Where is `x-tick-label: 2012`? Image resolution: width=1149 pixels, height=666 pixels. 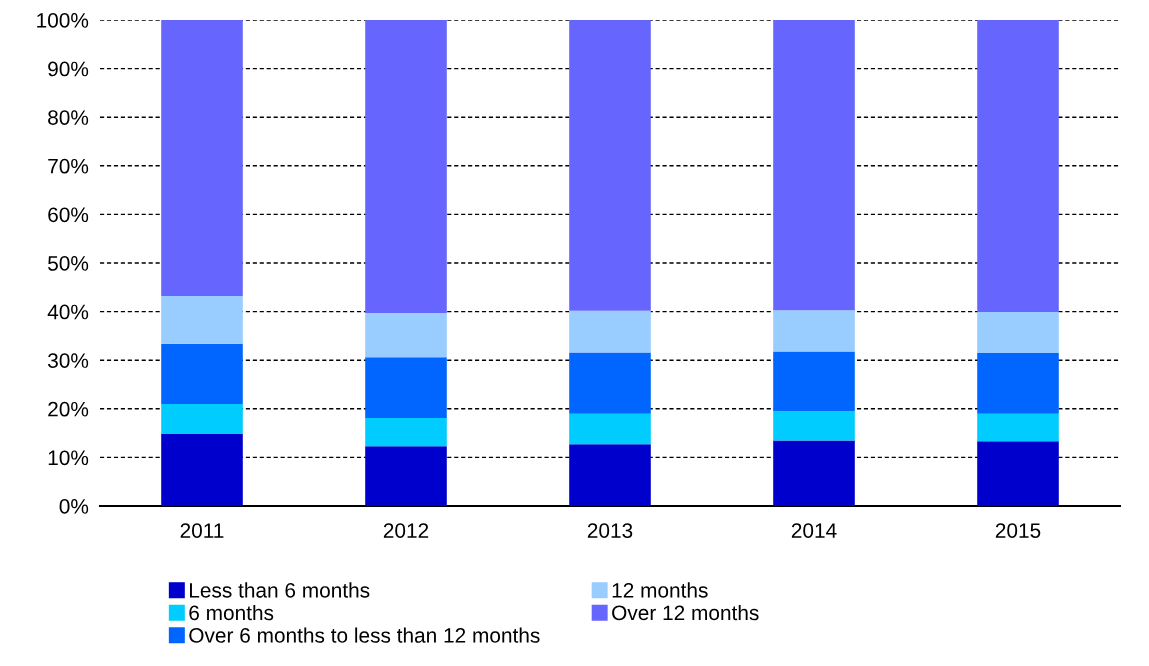
x-tick-label: 2012 is located at coordinates (406, 530).